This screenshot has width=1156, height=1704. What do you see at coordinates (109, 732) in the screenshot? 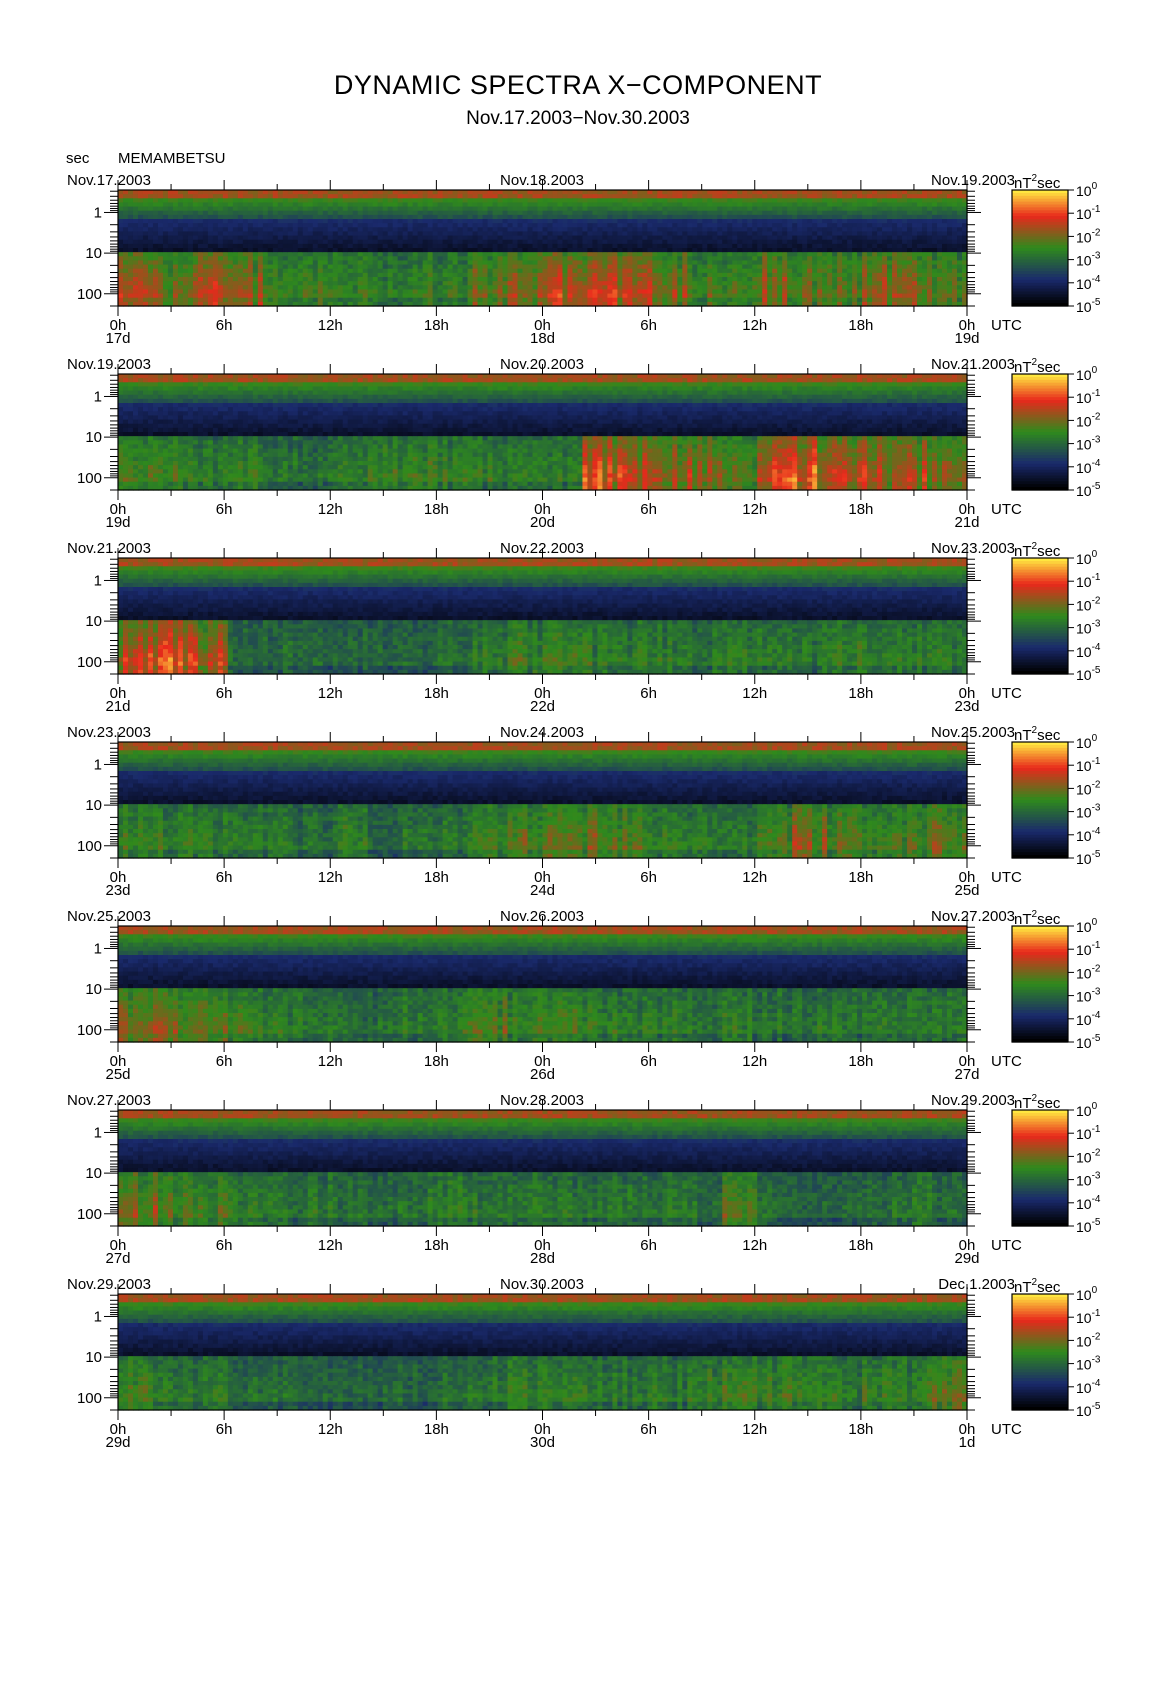
I see `panel-date-left: Nov.23.2003` at bounding box center [109, 732].